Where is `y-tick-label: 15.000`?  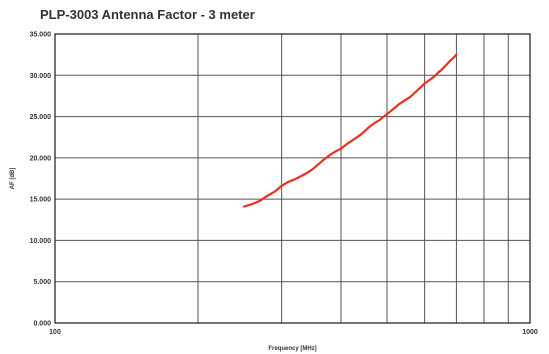 y-tick-label: 15.000 is located at coordinates (41, 200).